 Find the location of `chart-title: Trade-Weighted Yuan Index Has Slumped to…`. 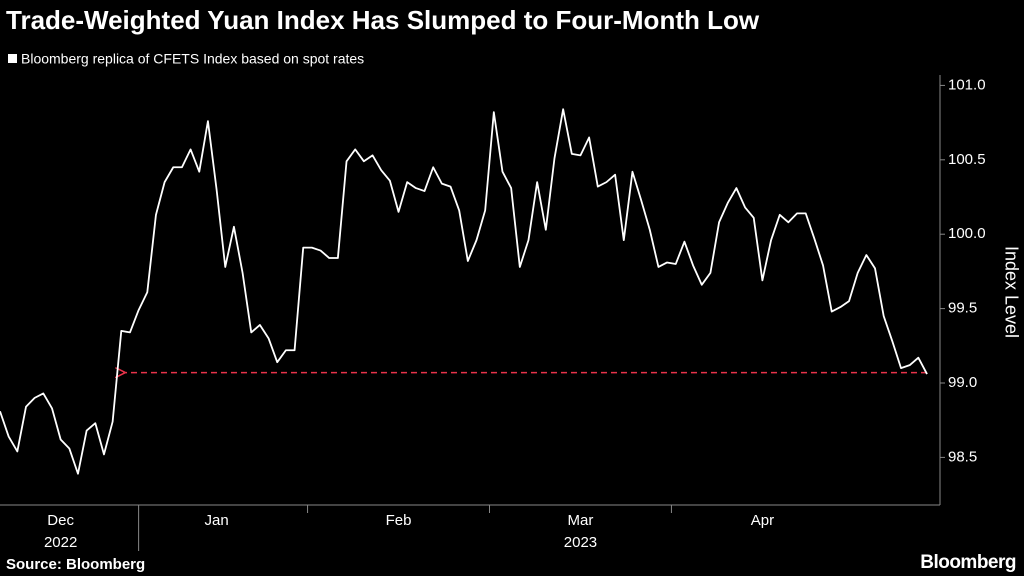

chart-title: Trade-Weighted Yuan Index Has Slumped to… is located at coordinates (383, 20).